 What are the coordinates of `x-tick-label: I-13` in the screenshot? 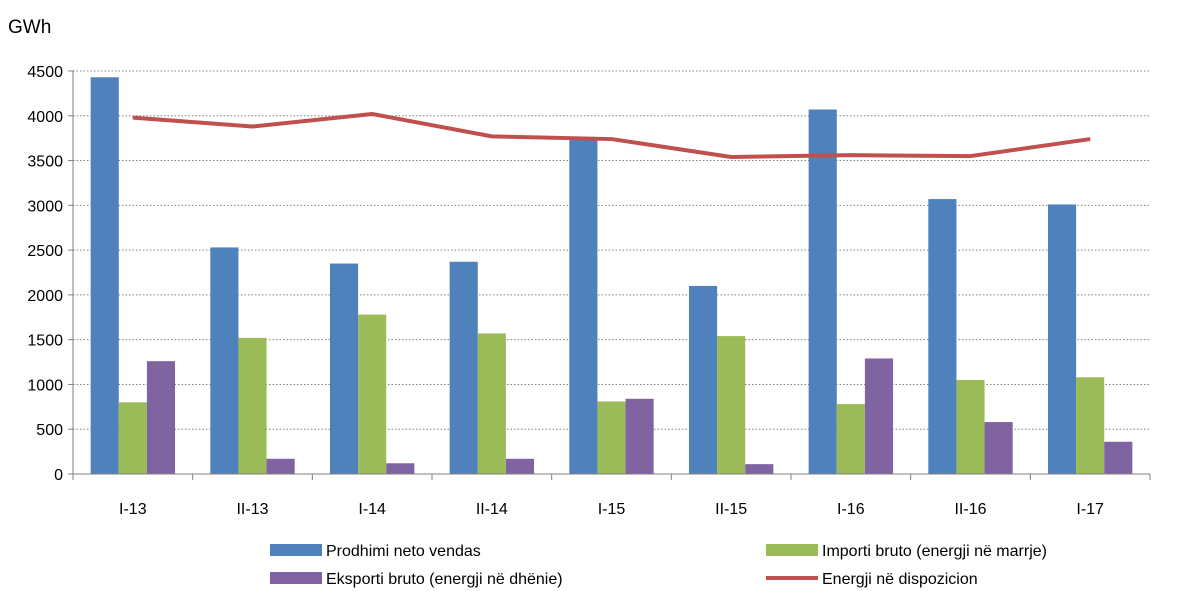 It's located at (133, 509).